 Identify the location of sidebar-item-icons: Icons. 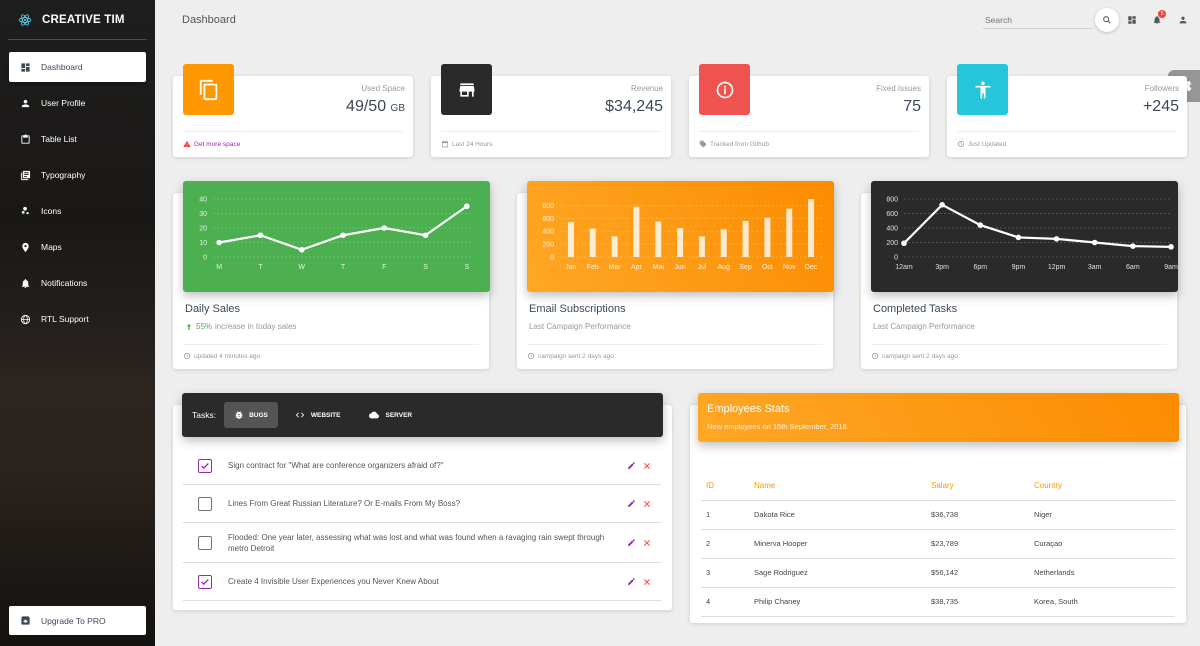
(77, 211).